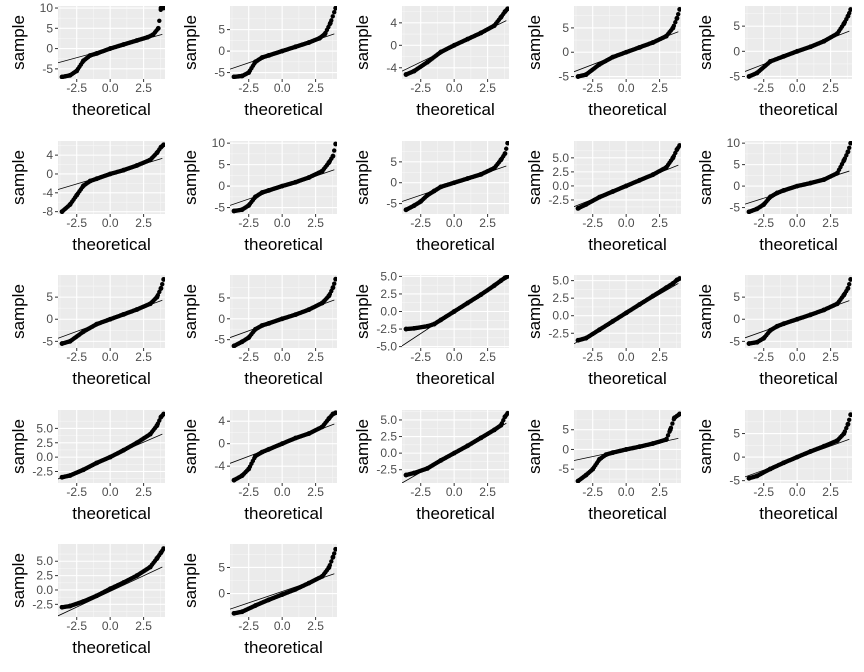  Describe the element at coordinates (87, 197) in the screenshot. I see `qq-panel: -2.5 0.0 2.5 -8 -4 0 4 theoretical sample` at that location.